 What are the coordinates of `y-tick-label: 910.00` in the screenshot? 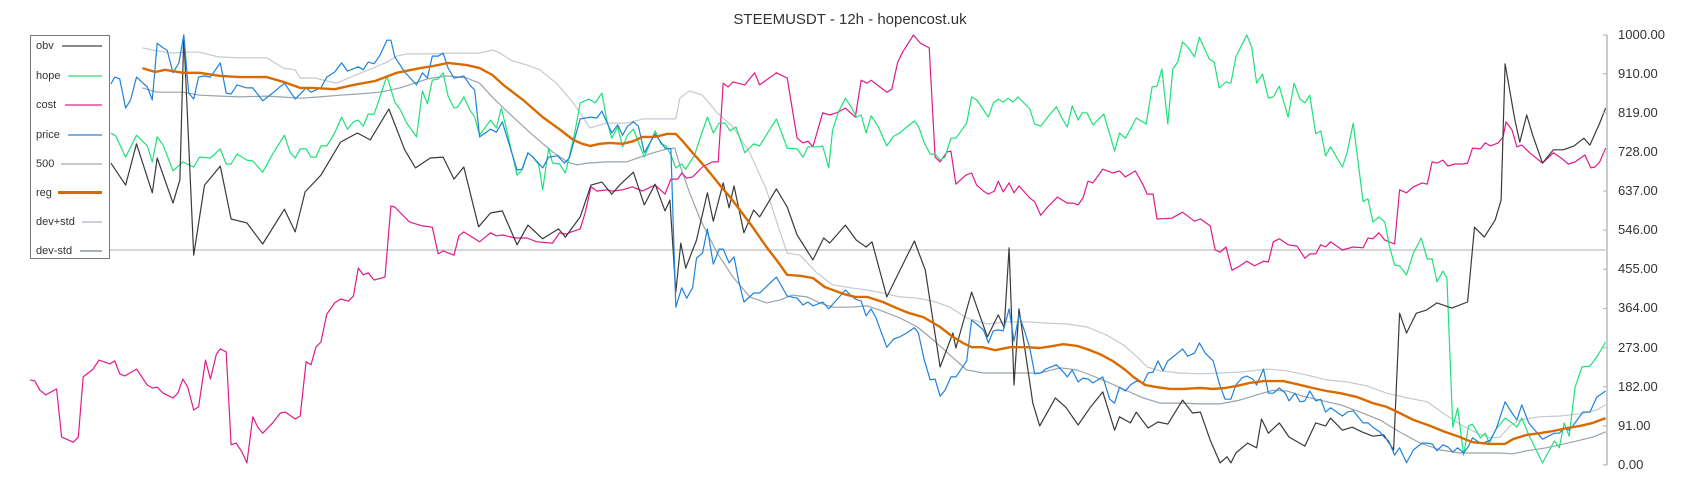 It's located at (1638, 73).